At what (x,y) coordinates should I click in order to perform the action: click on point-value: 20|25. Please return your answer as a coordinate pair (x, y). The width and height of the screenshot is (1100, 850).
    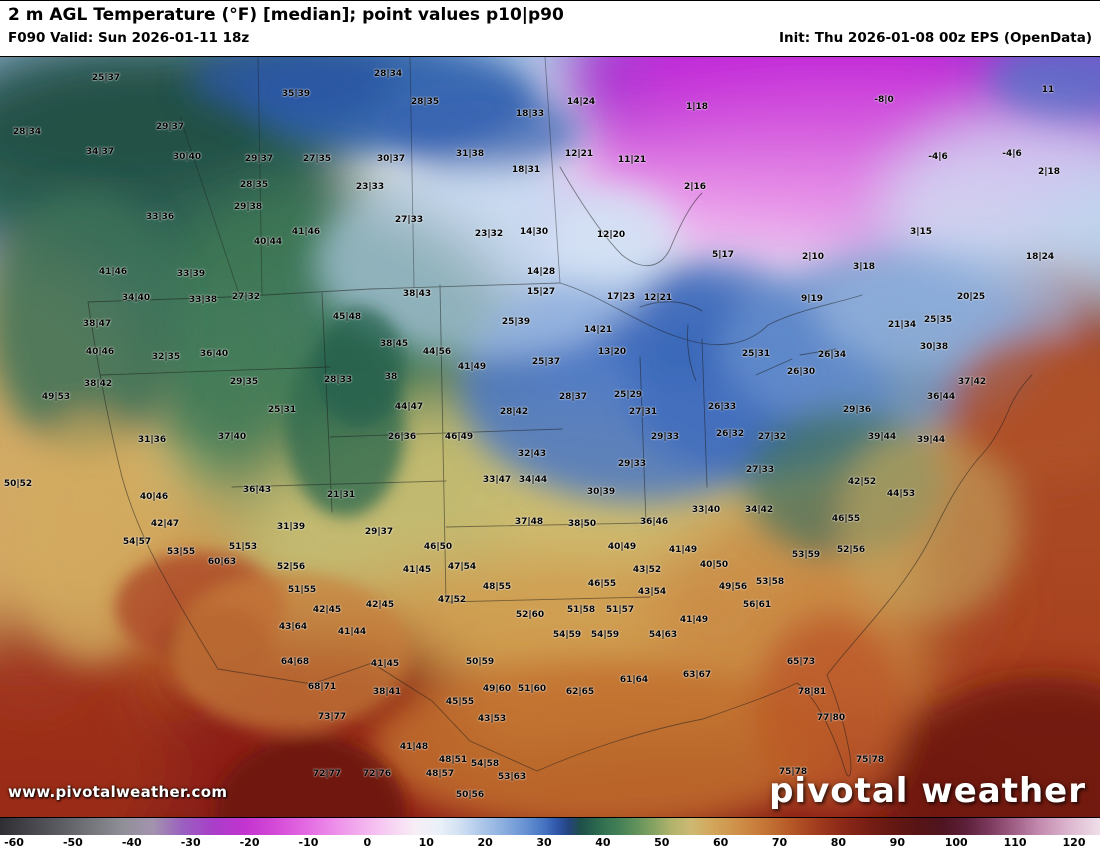
    Looking at the image, I should click on (971, 297).